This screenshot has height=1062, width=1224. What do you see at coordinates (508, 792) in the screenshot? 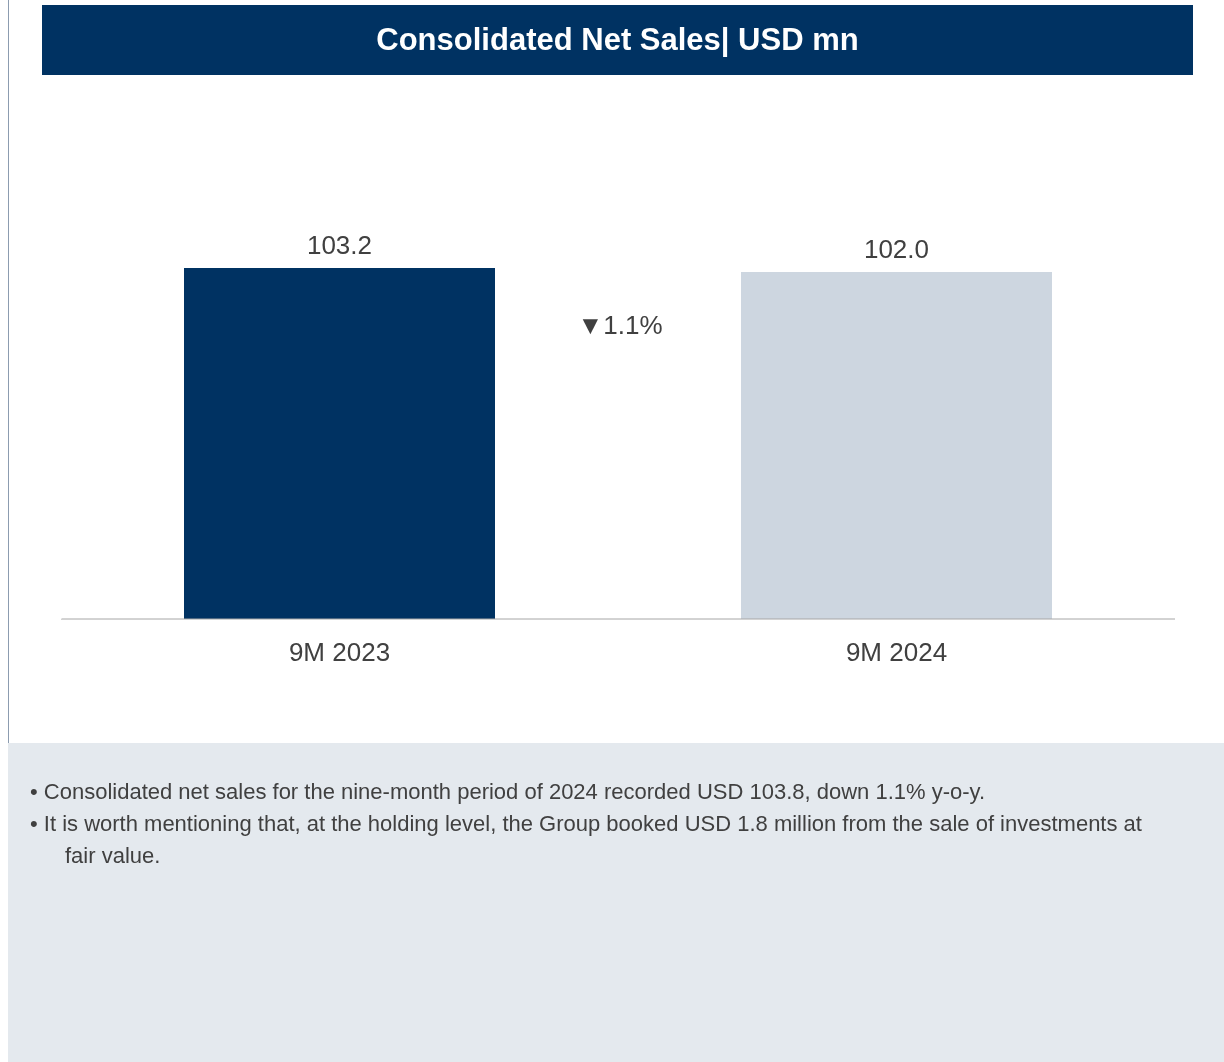
I see `text: • Consolidated net sales for the nine-month period of 2024 recorded USD 103.8, down 1.1% y-o-y.` at bounding box center [508, 792].